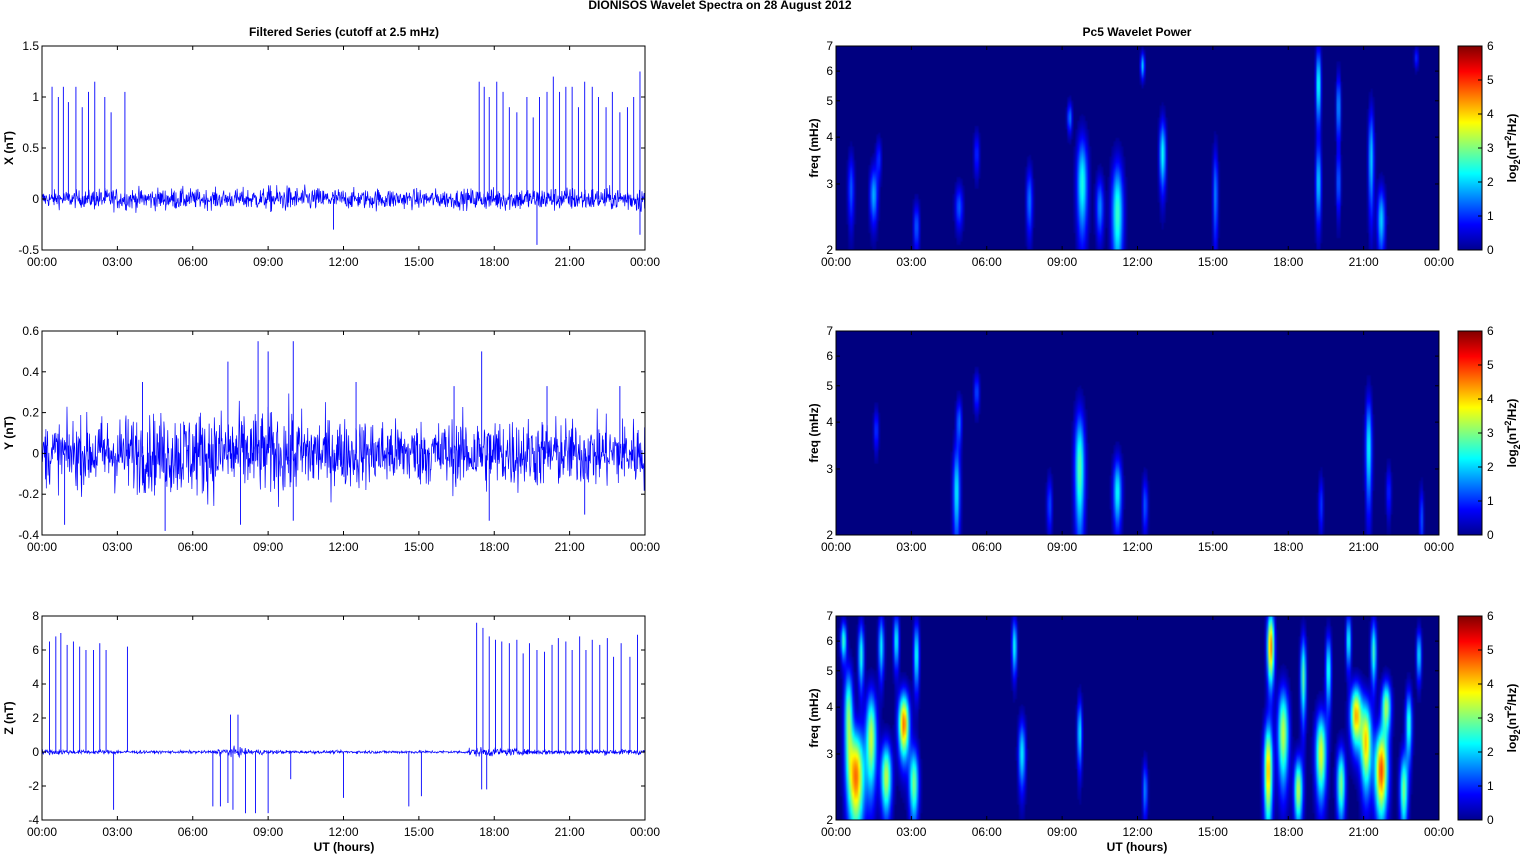  I want to click on power-y_power-xtick-label: 00:00, so click(836, 547).